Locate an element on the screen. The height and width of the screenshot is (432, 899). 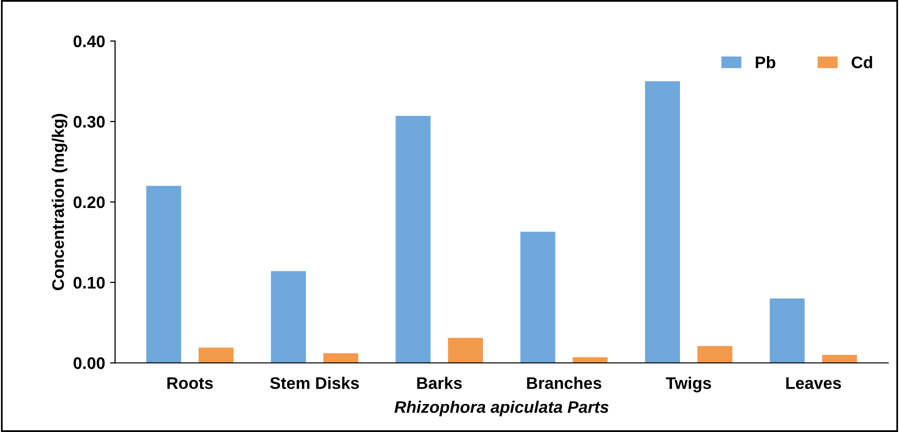
legend-label: Pb is located at coordinates (766, 62).